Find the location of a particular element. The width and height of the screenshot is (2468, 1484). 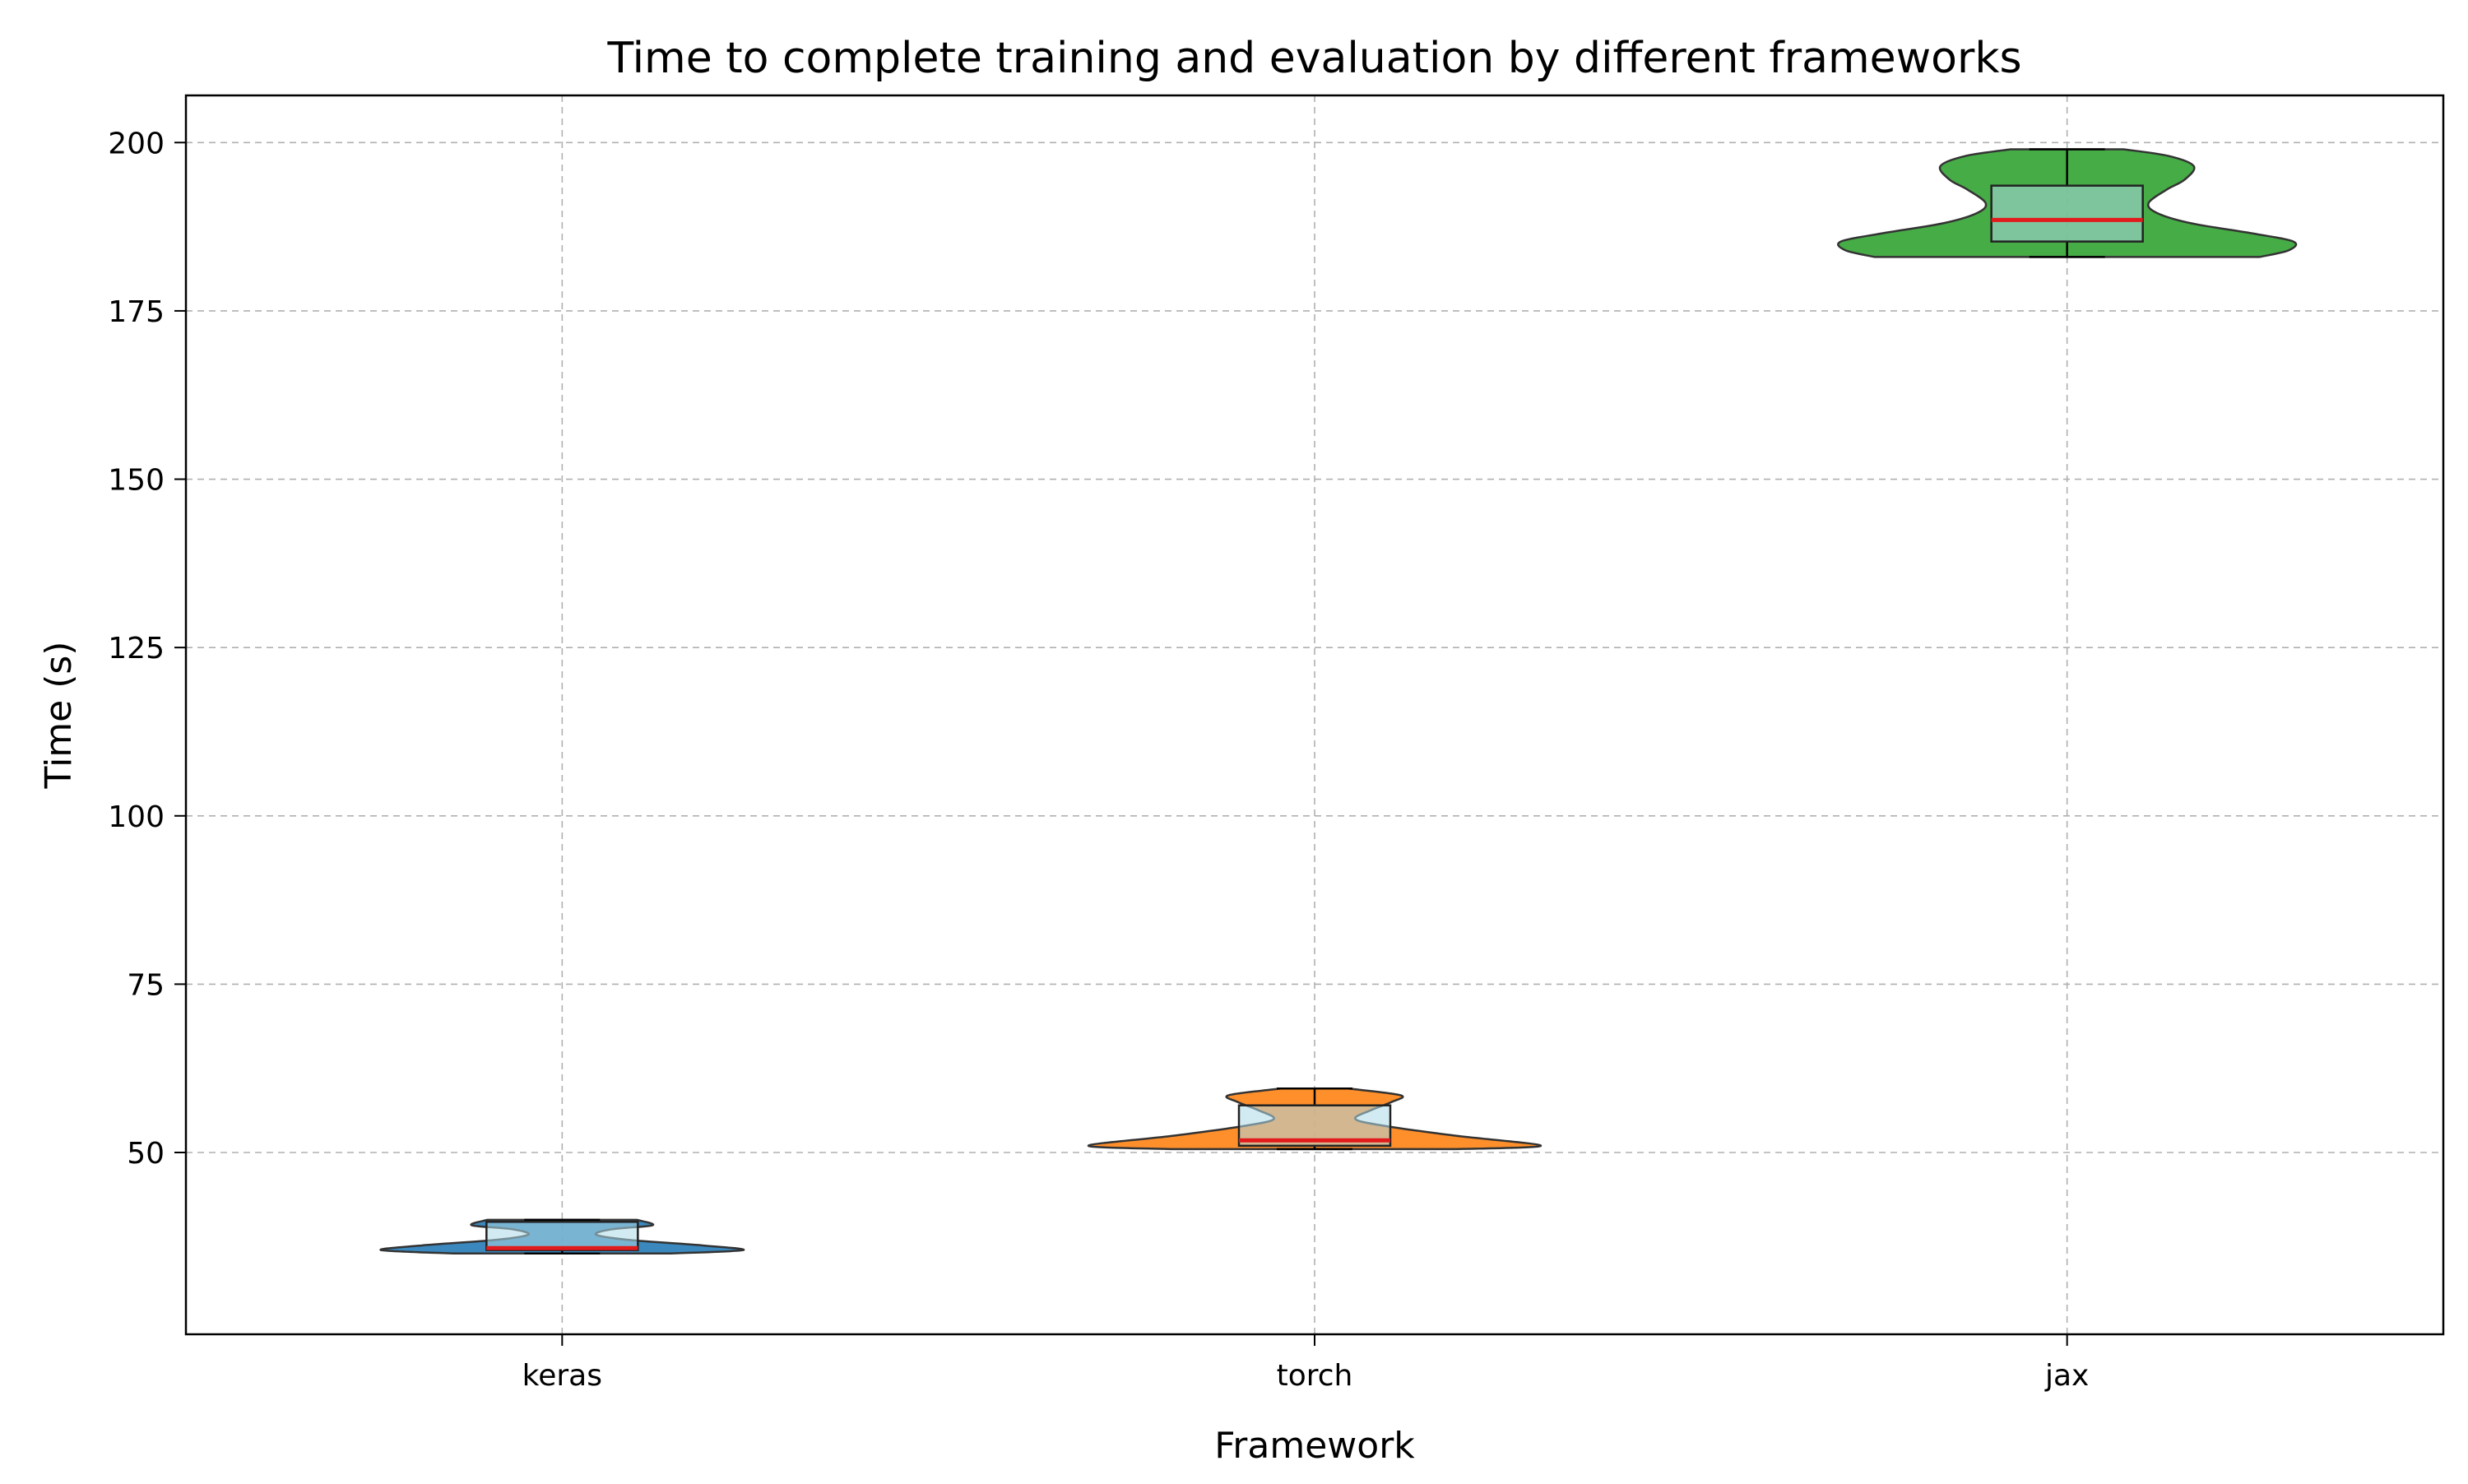

box-keras is located at coordinates (562, 1236).